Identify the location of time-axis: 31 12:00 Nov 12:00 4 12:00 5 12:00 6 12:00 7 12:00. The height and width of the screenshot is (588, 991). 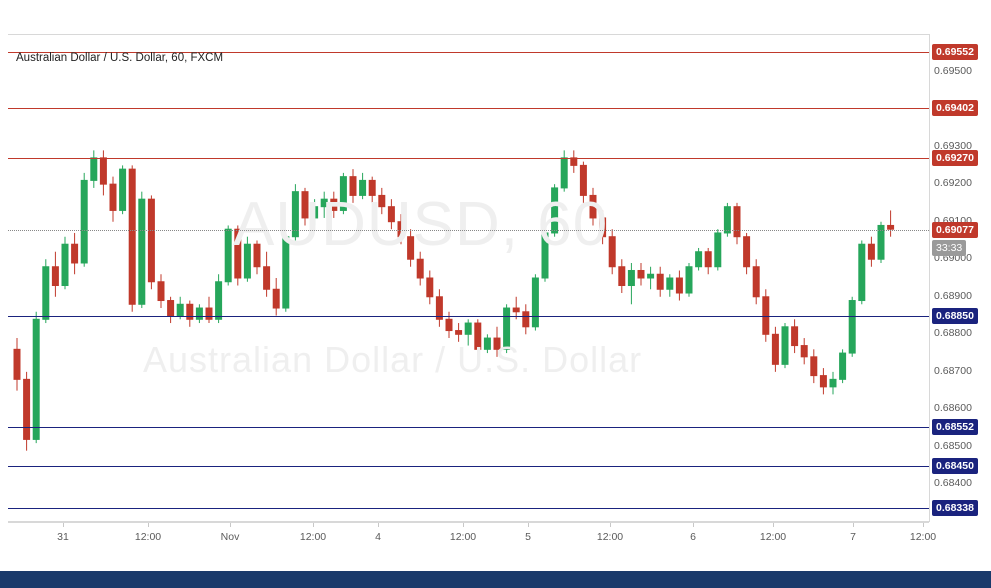
(472, 537).